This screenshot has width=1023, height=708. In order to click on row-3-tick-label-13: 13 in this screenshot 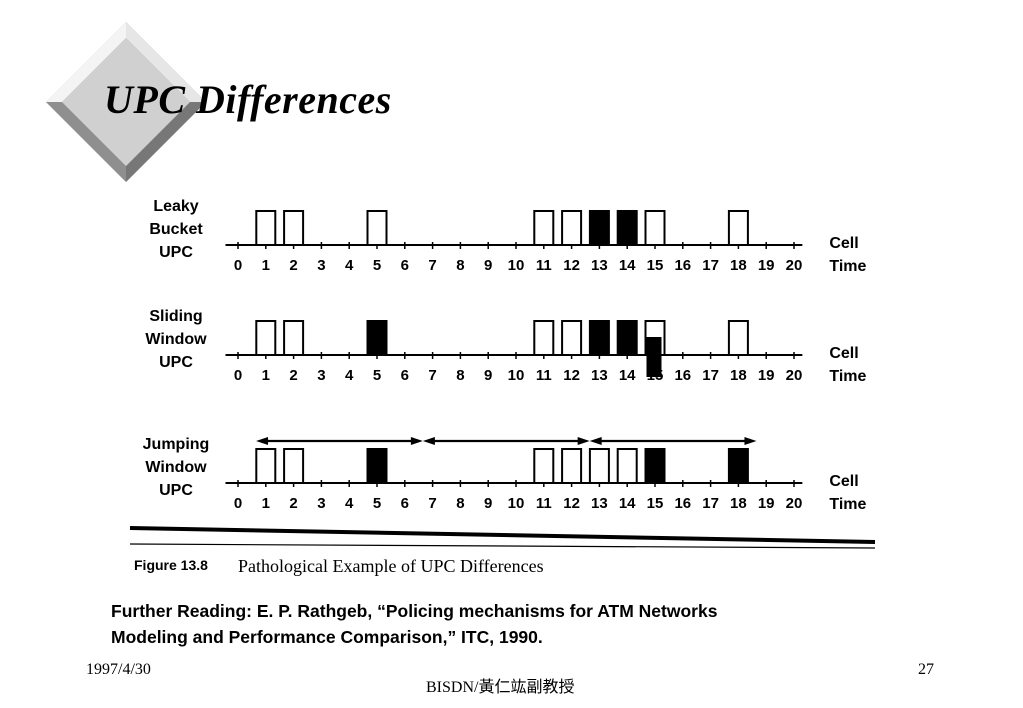, I will do `click(599, 503)`.